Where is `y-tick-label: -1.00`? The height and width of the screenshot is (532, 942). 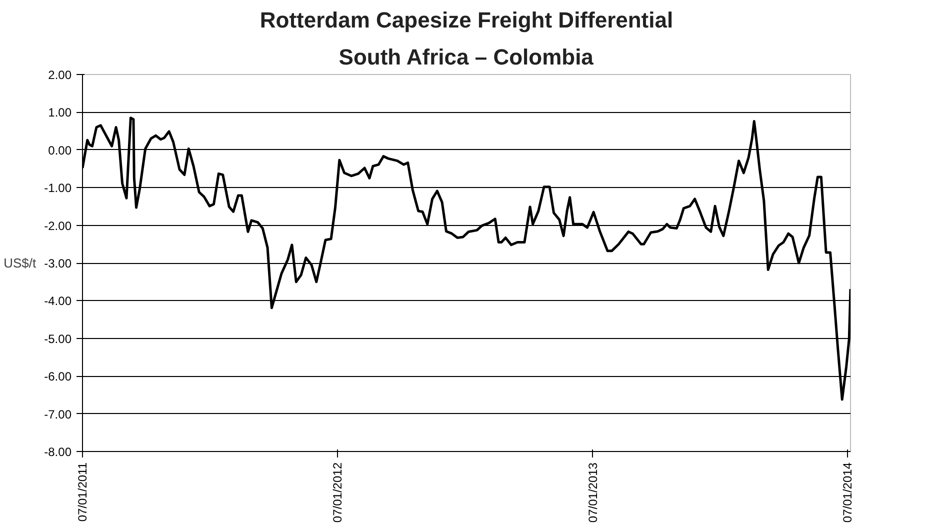
y-tick-label: -1.00 is located at coordinates (58, 188).